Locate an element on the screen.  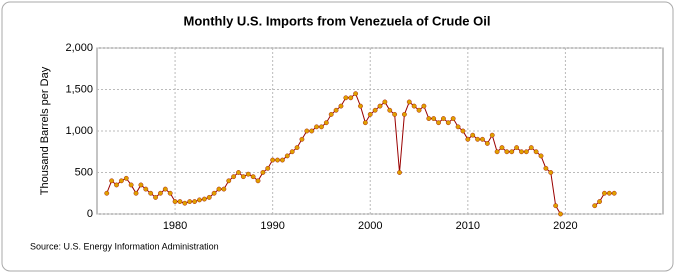
y-tick-label: 0 is located at coordinates (90, 214).